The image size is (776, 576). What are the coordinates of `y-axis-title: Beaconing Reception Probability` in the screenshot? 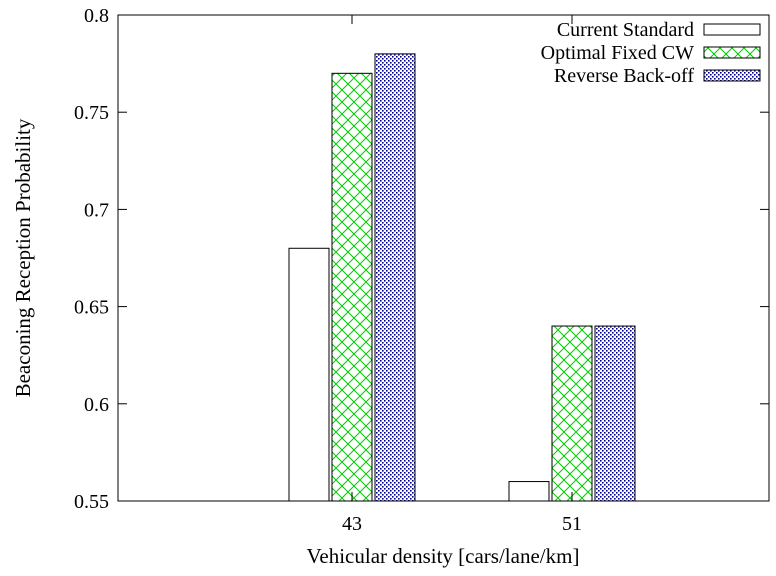 It's located at (23, 257).